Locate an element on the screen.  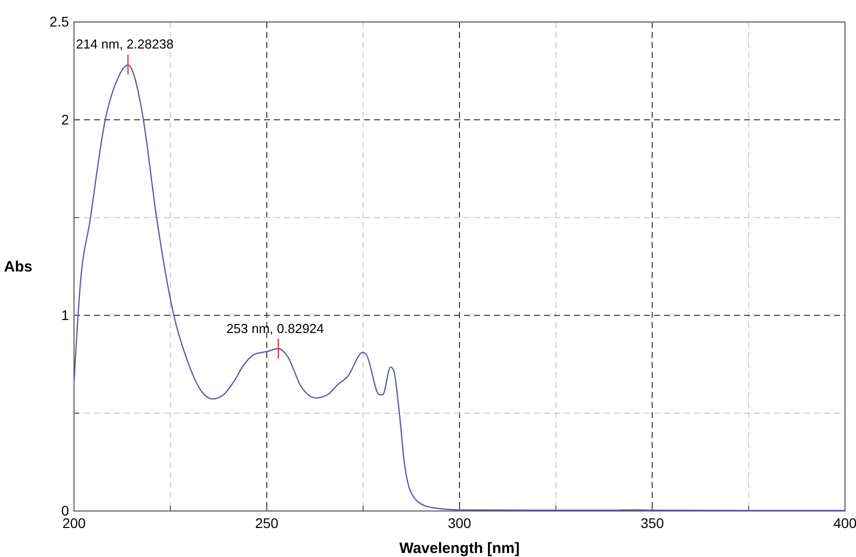
annotation: 214 nm, 2.28238 is located at coordinates (125, 44).